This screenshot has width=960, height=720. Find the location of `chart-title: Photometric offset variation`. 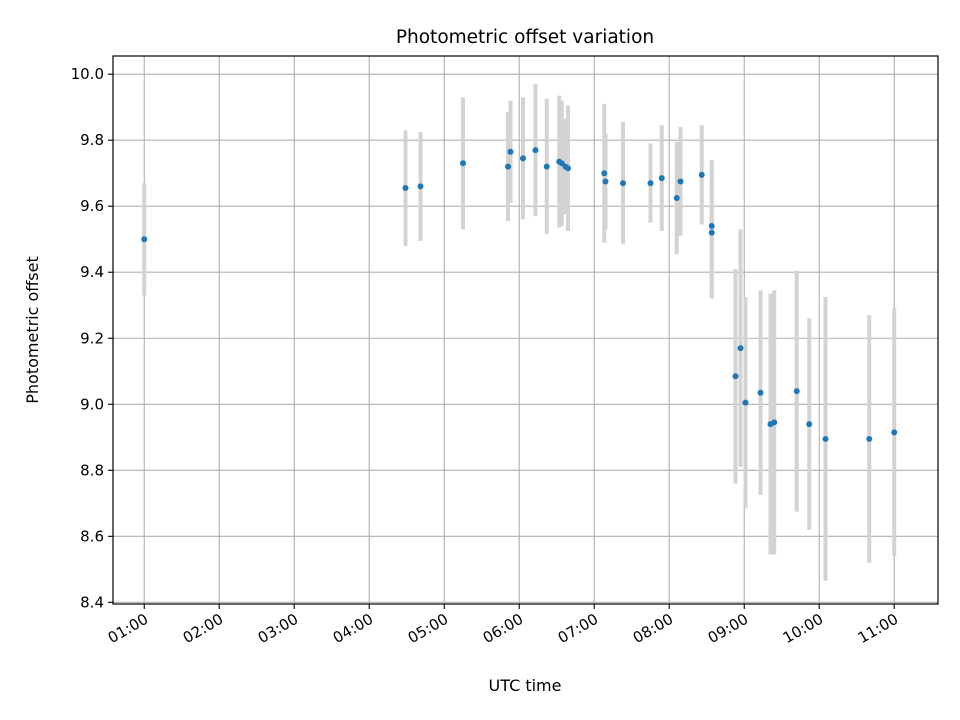

chart-title: Photometric offset variation is located at coordinates (525, 37).